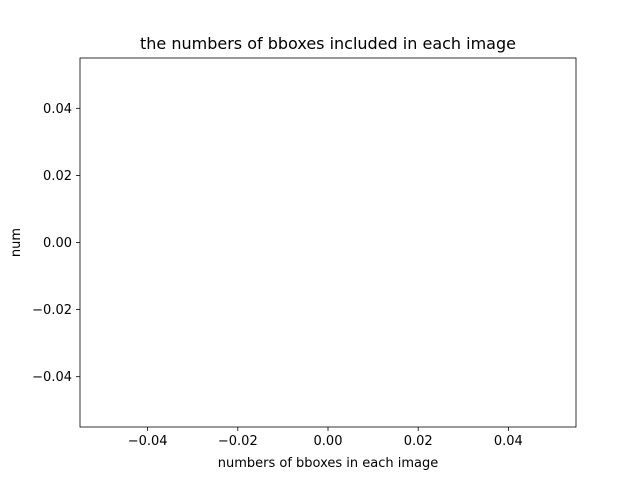 The width and height of the screenshot is (640, 480). Describe the element at coordinates (238, 441) in the screenshot. I see `x-tick-label: −0.02` at that location.